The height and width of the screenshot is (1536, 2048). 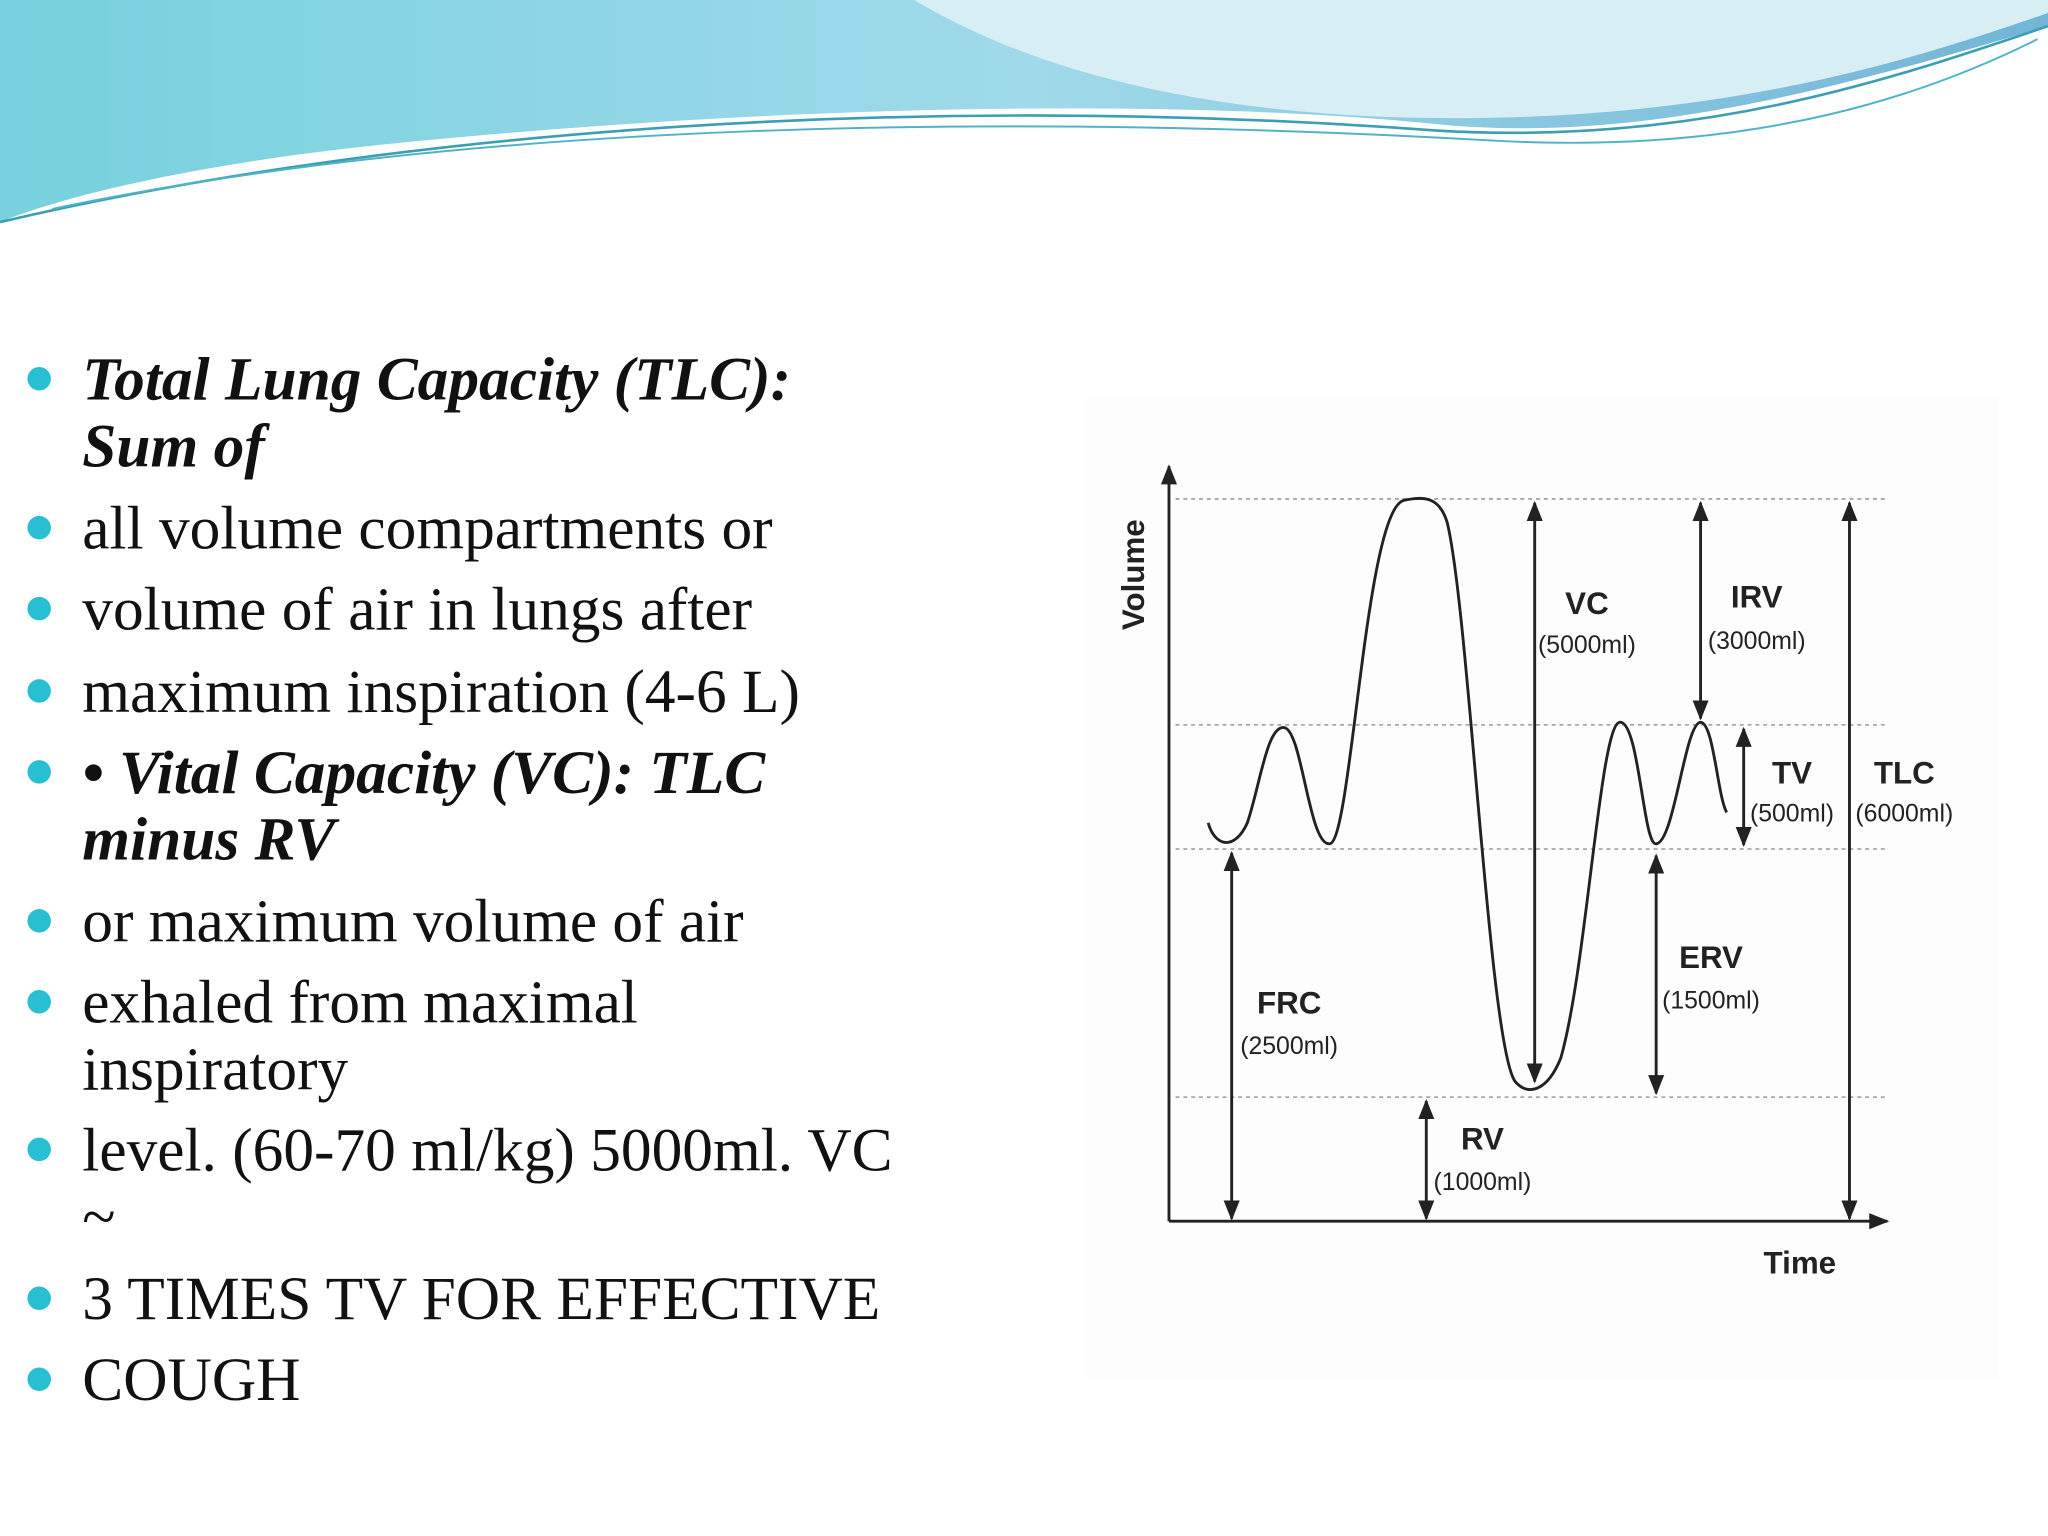 What do you see at coordinates (412, 922) in the screenshot?
I see `bullet-text: or maximum volume of air` at bounding box center [412, 922].